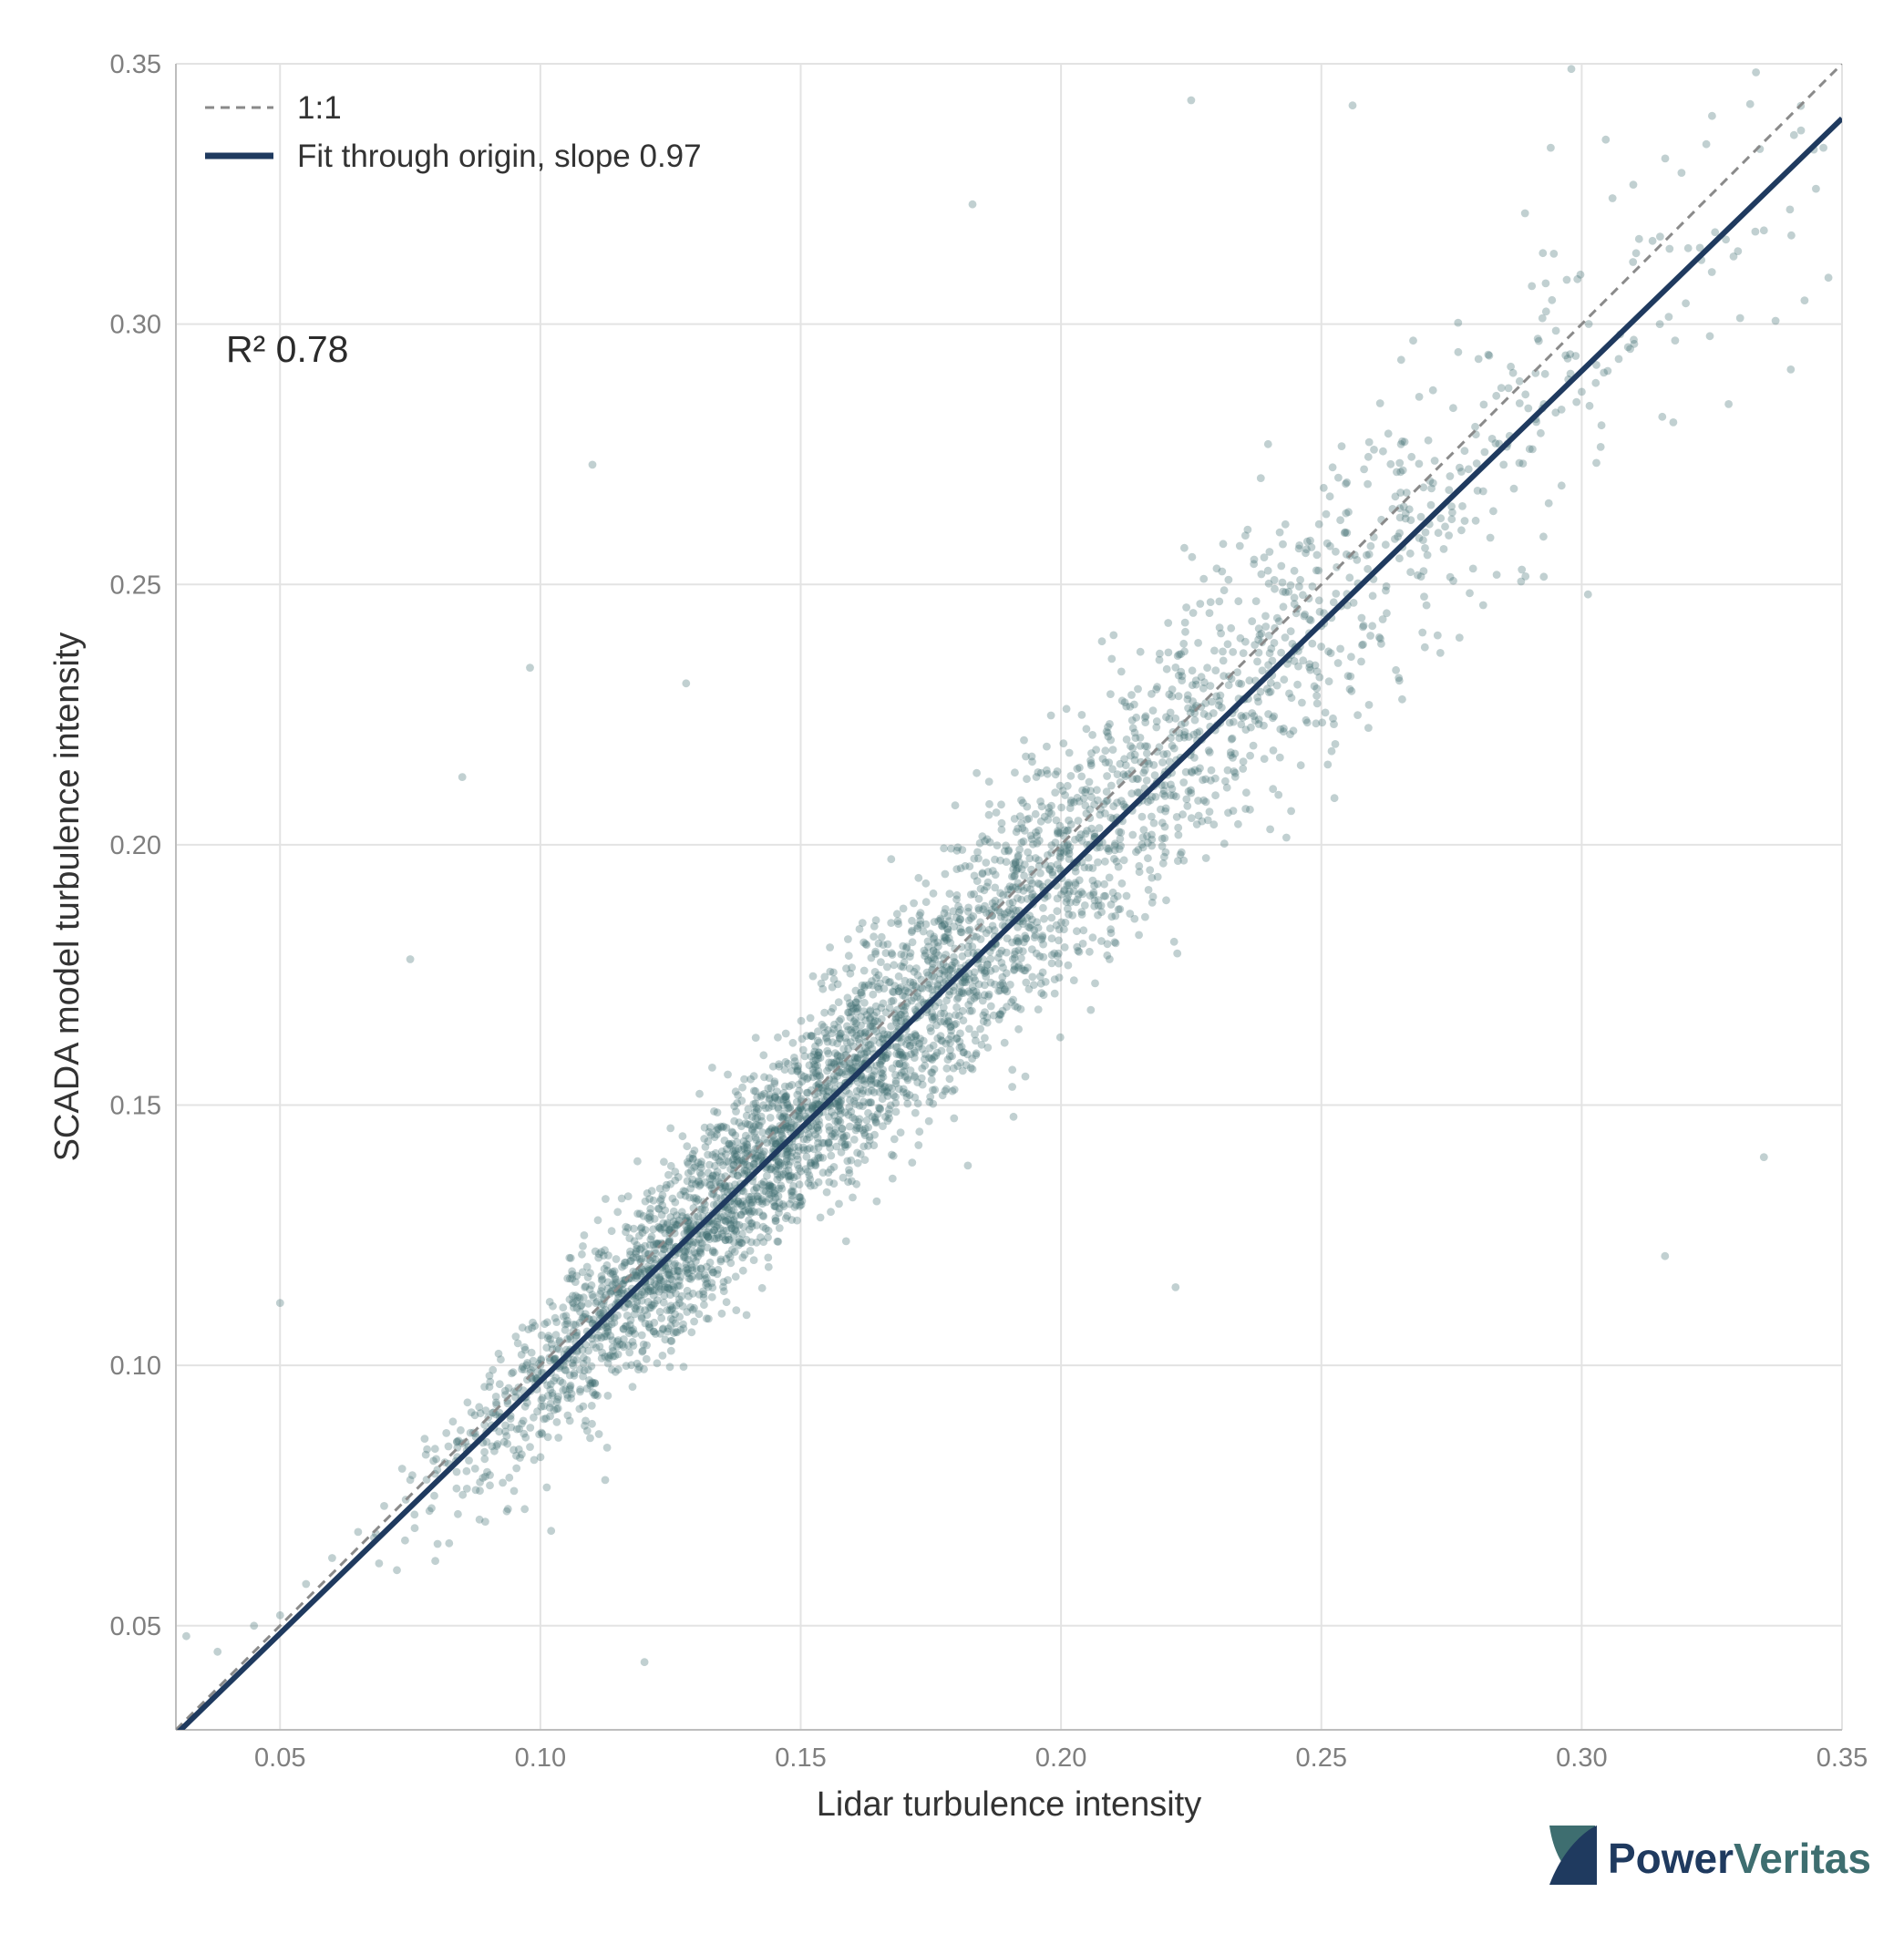  I want to click on y-tick-label: 0.20, so click(135, 846).